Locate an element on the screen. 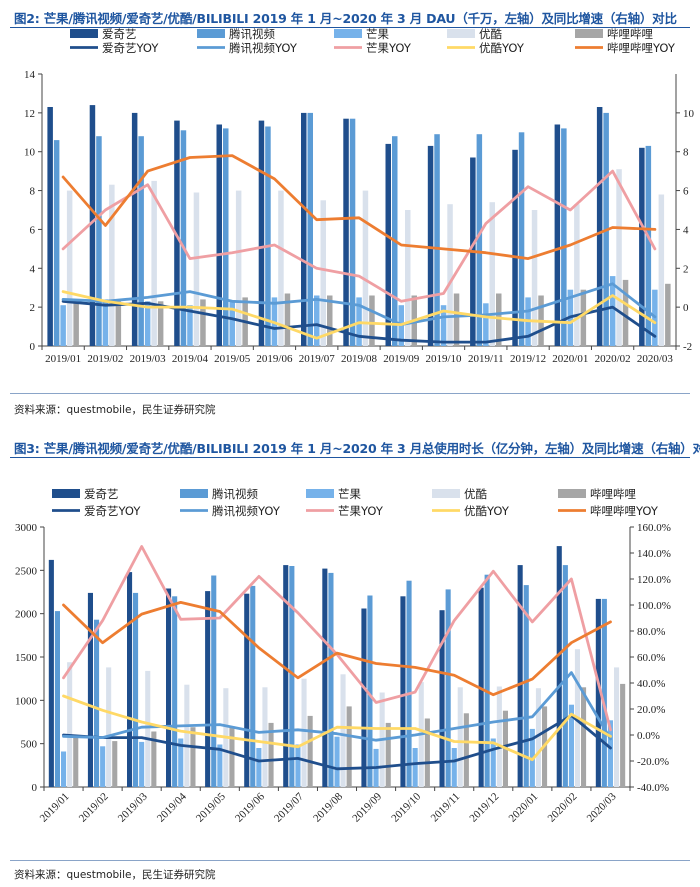 The height and width of the screenshot is (887, 700). right-tick-label: 20.0% is located at coordinates (651, 710).